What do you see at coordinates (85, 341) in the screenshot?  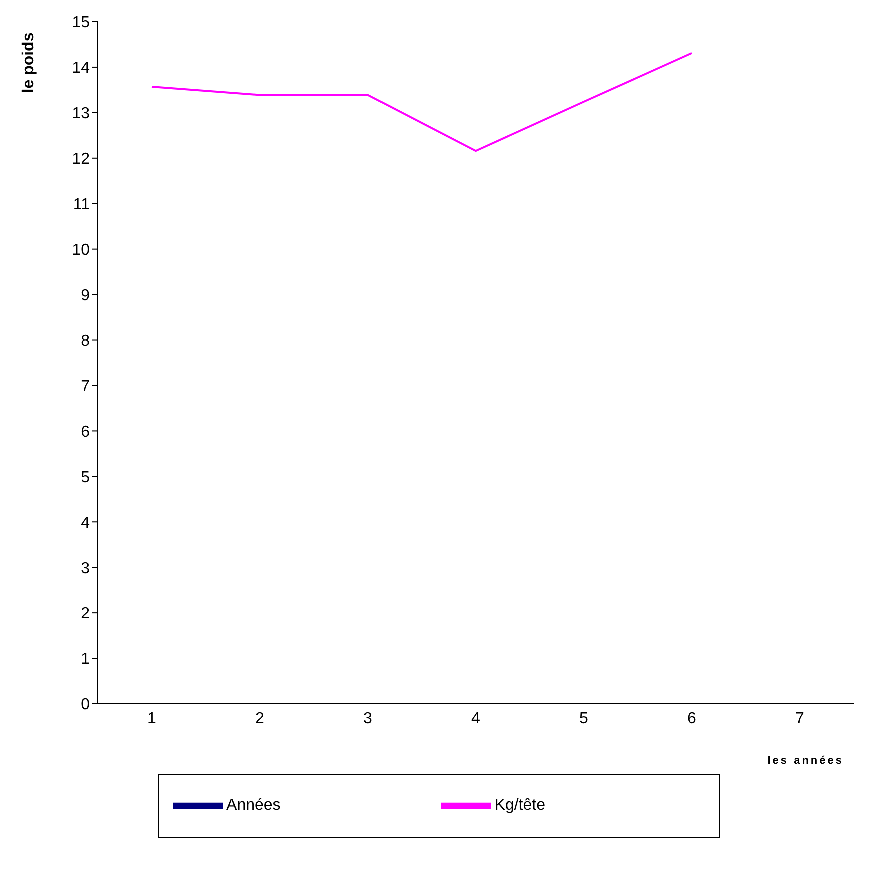 I see `y-tick-label: 8` at bounding box center [85, 341].